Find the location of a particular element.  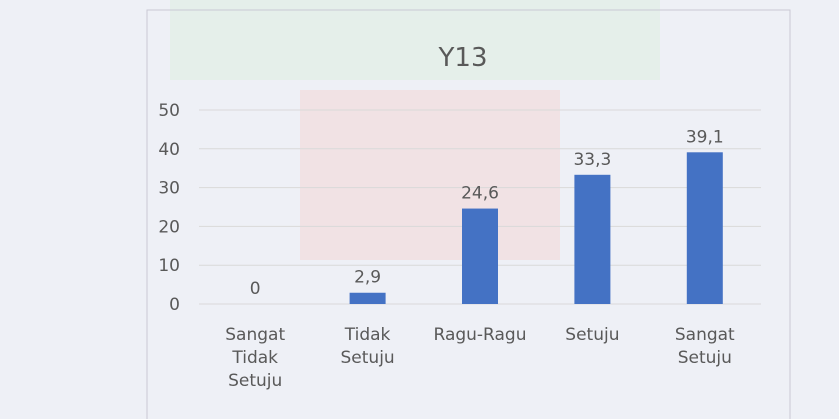

chart-title: Y13 is located at coordinates (463, 58).